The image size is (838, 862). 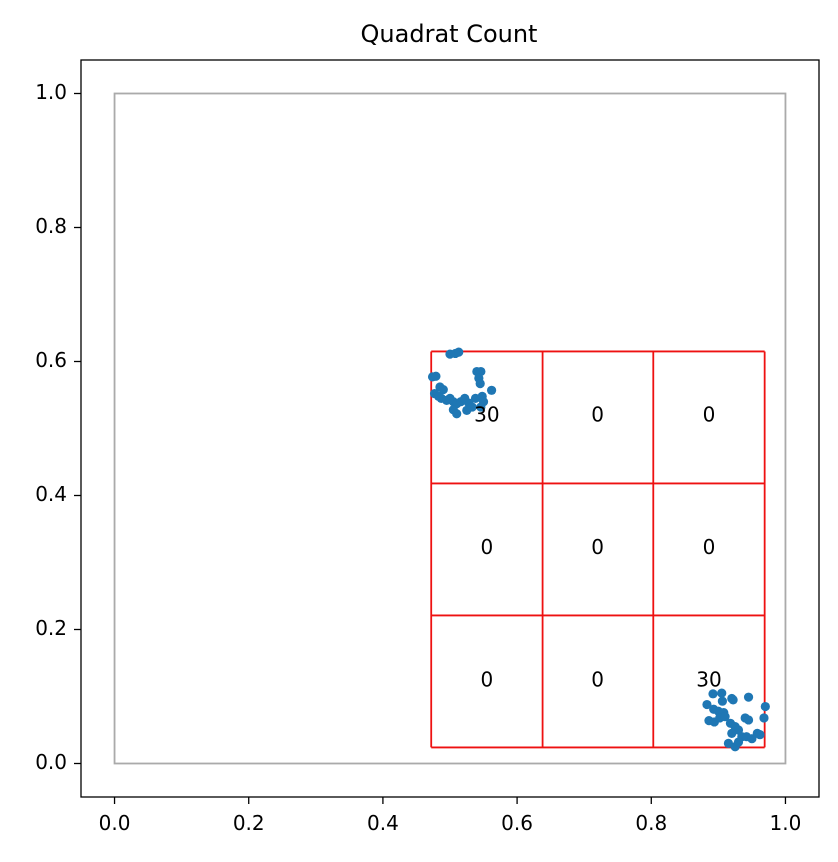 I want to click on y-tick-label: 0.0, so click(x=51, y=762).